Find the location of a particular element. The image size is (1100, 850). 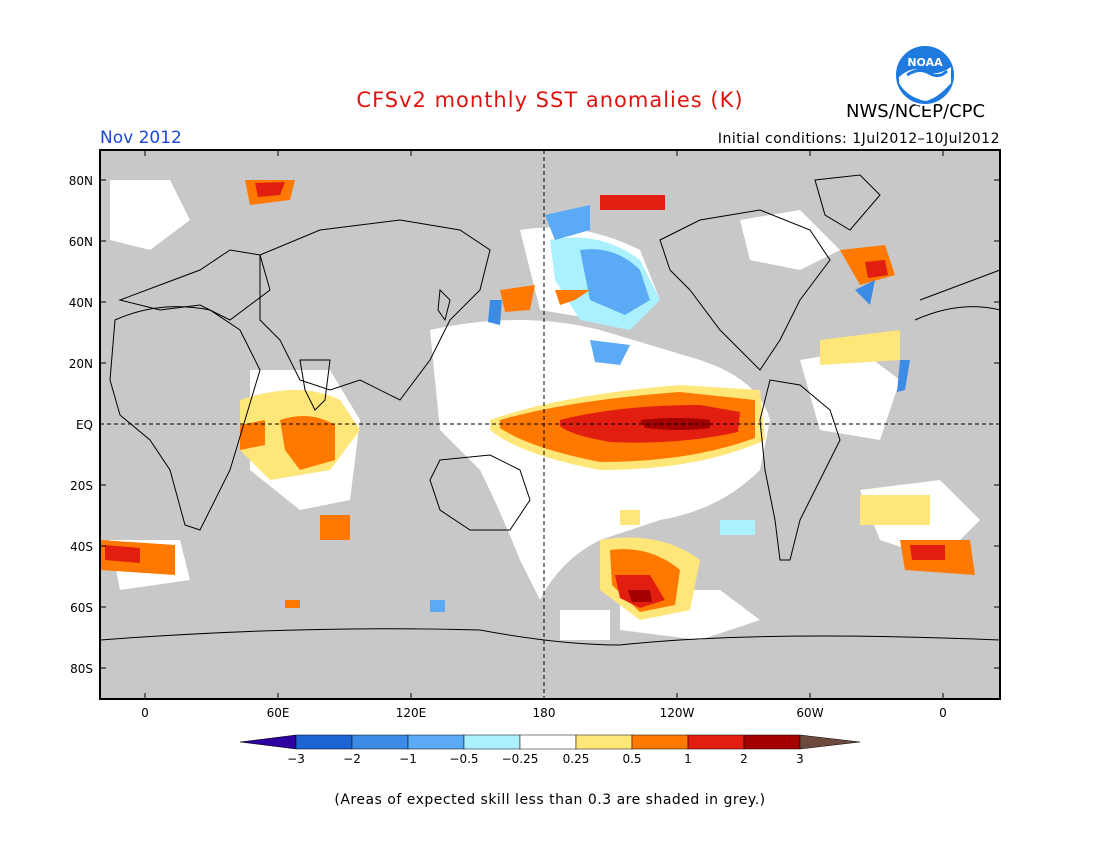

agency-label: NWS/NCEP/CPC is located at coordinates (916, 111).